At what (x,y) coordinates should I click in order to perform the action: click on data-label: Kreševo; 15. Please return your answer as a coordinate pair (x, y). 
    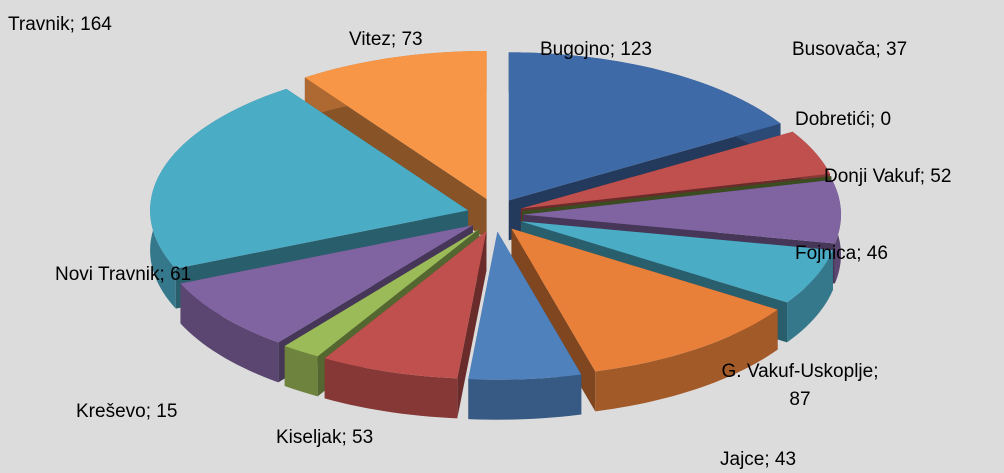
    Looking at the image, I should click on (126, 411).